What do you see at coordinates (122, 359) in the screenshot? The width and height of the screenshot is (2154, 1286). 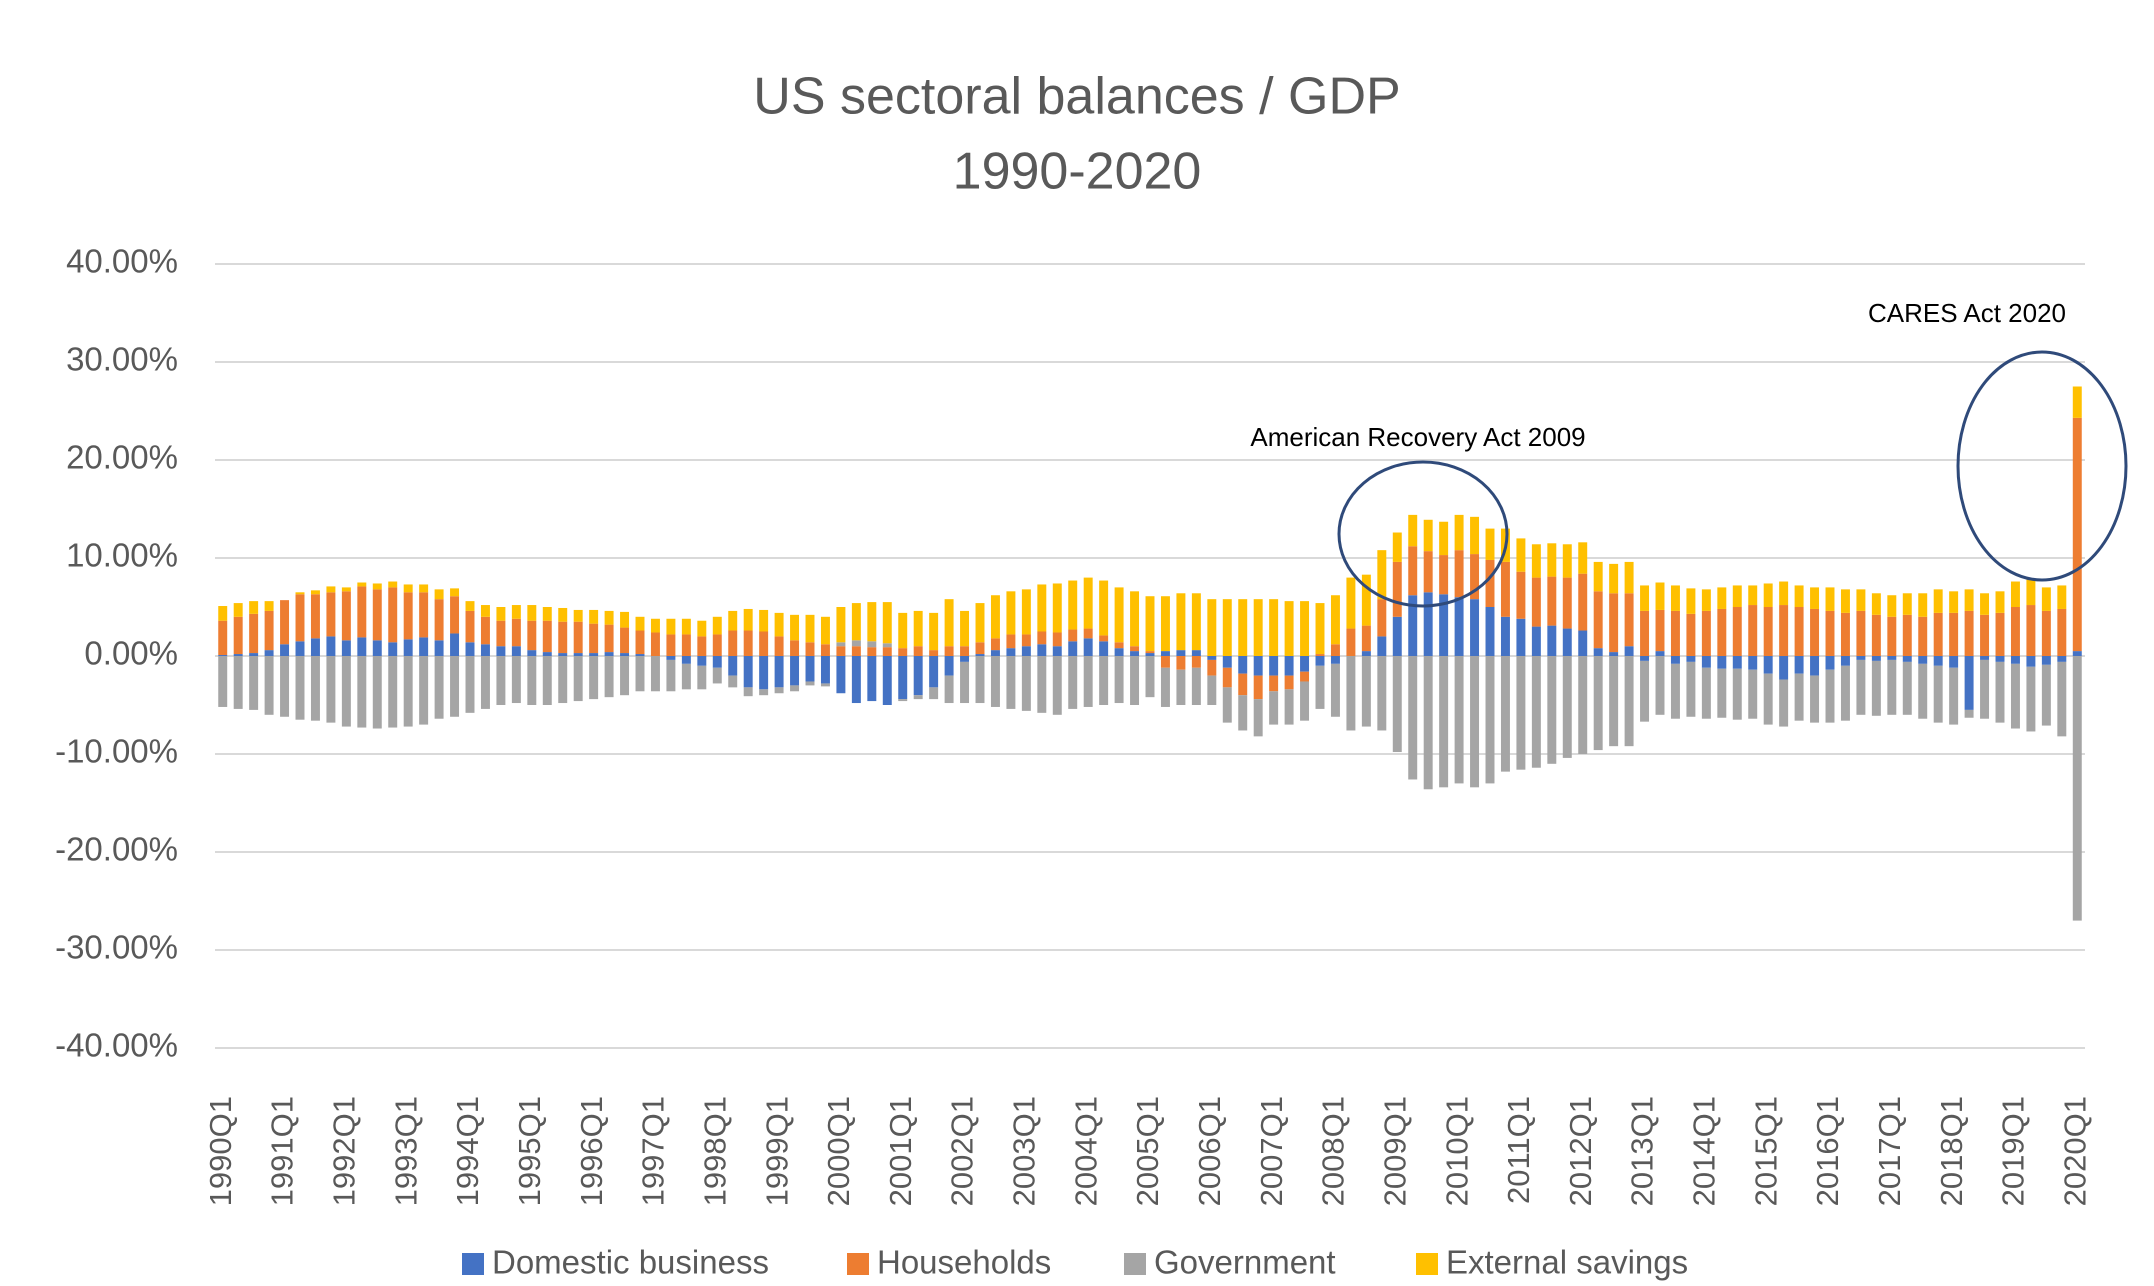 I see `y-tick-label: 30.00%` at bounding box center [122, 359].